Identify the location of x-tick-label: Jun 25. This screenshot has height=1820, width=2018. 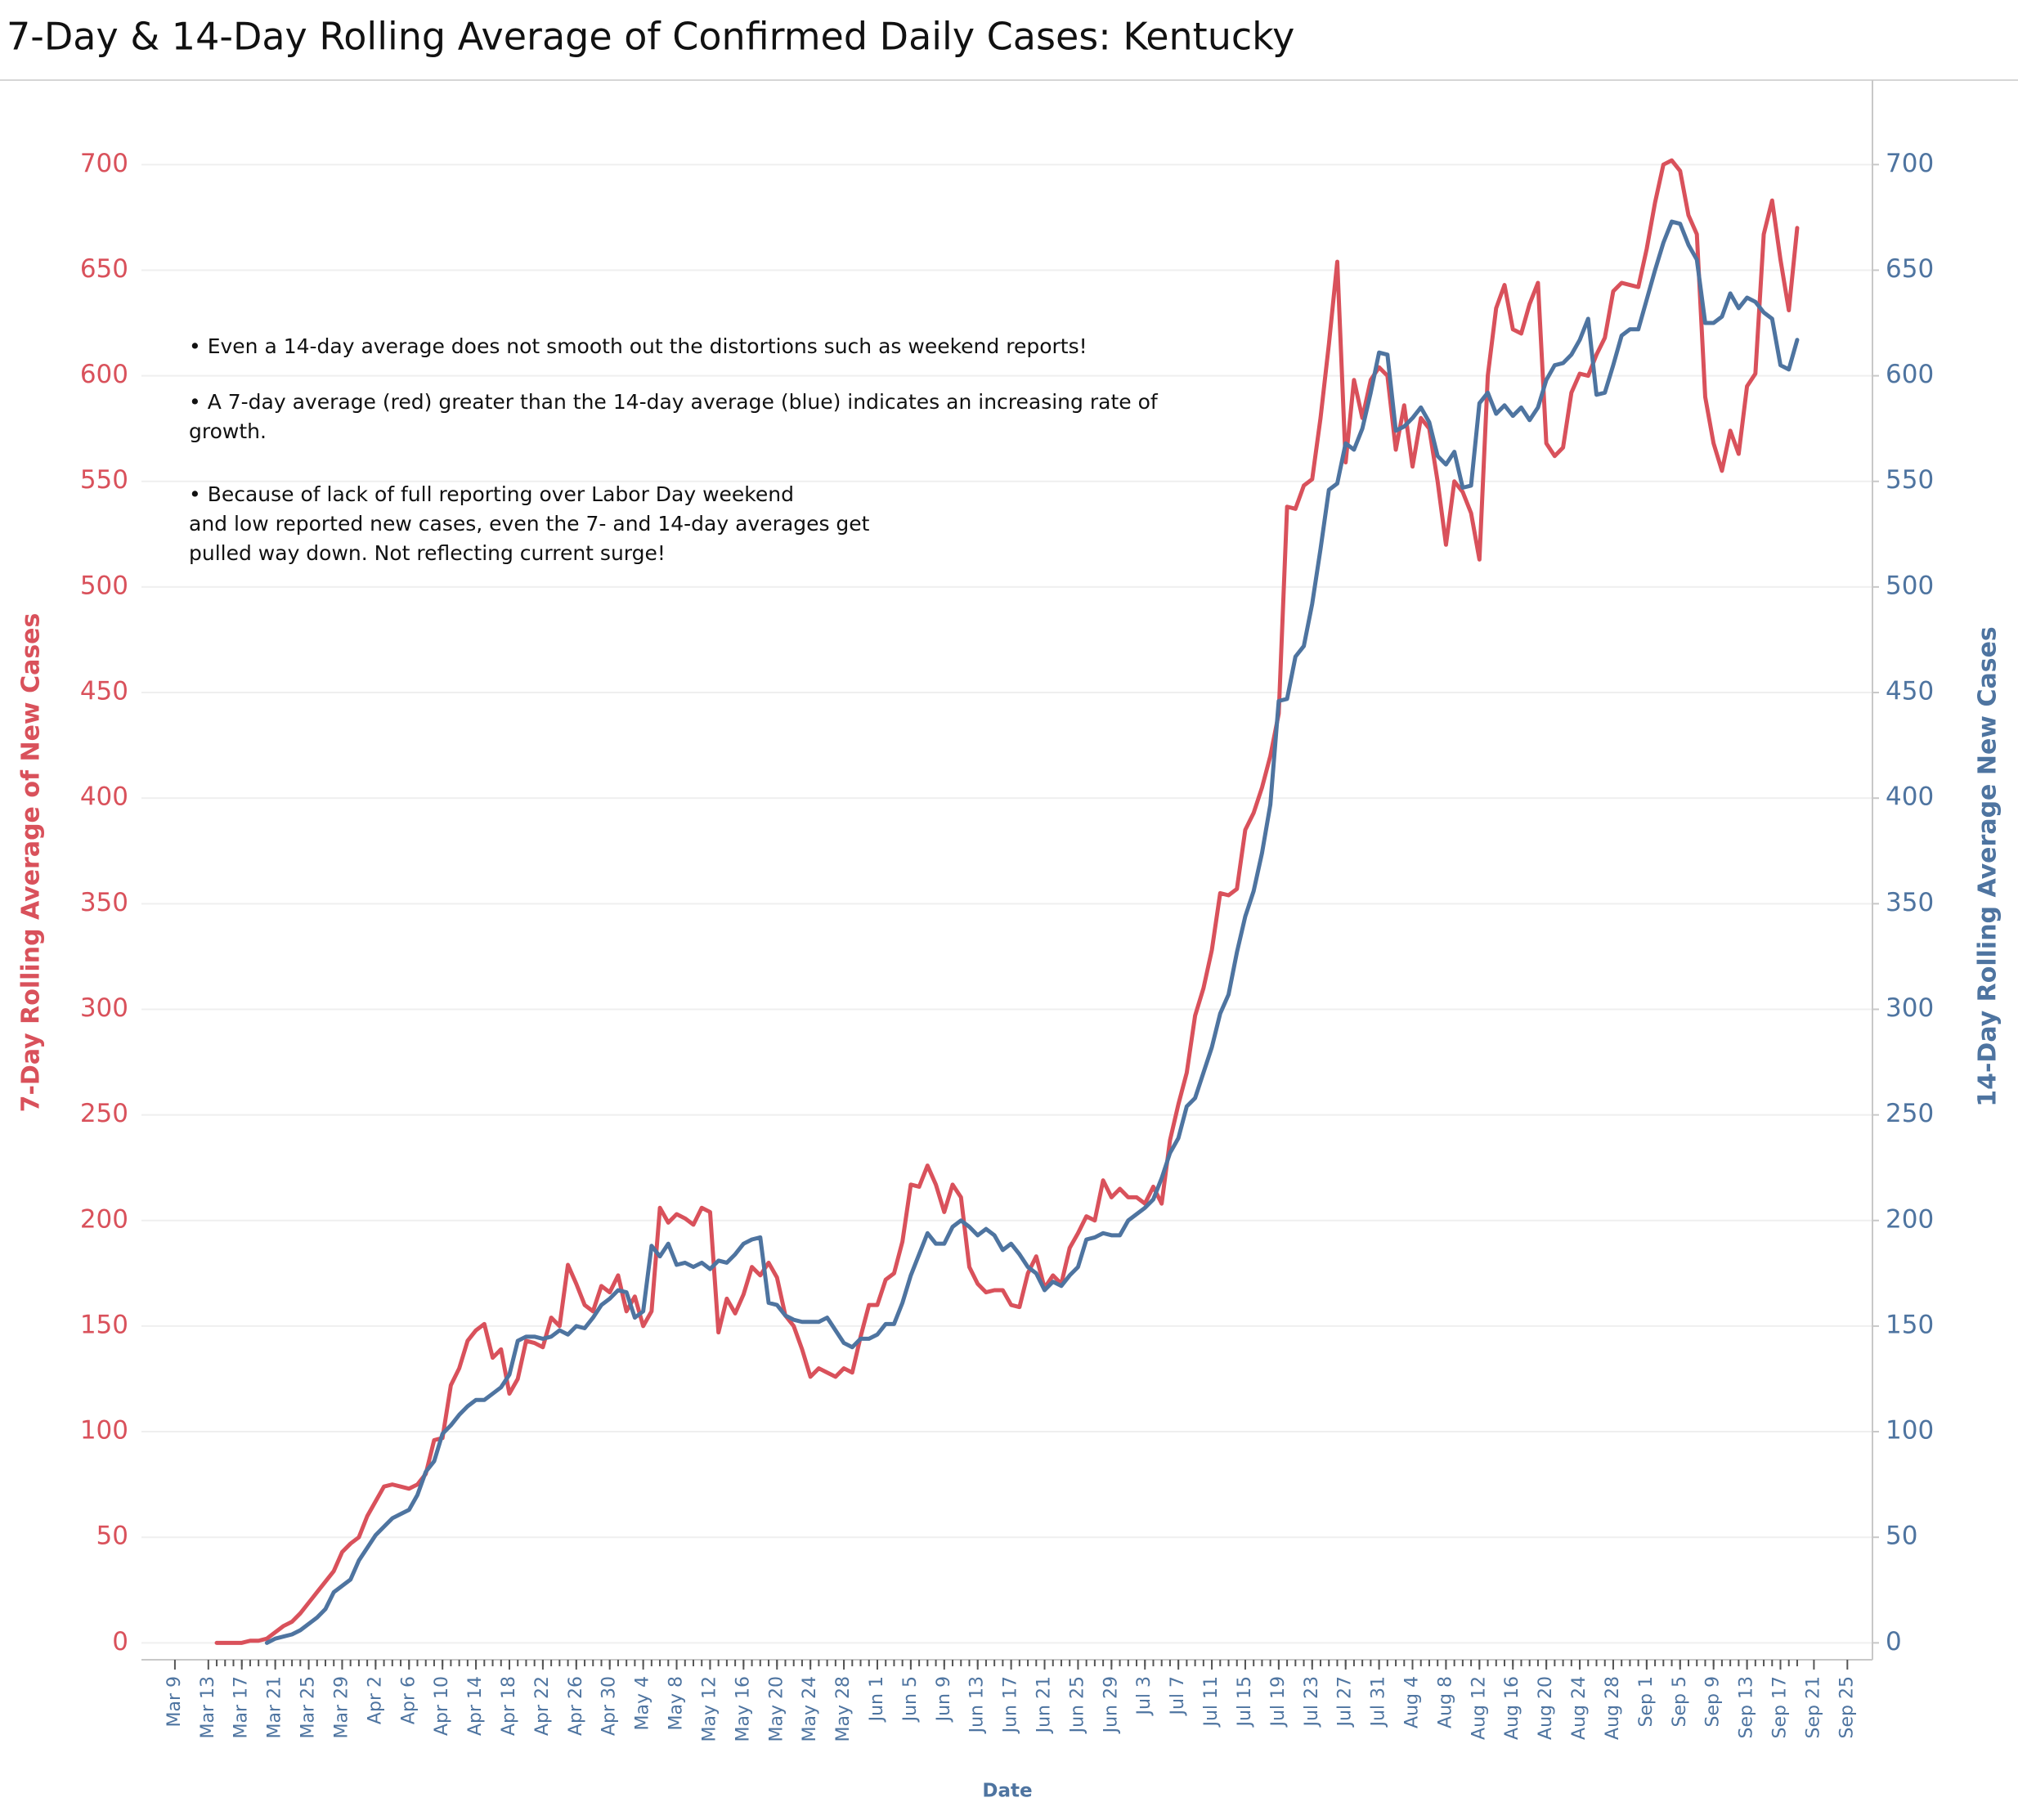
(1077, 1705).